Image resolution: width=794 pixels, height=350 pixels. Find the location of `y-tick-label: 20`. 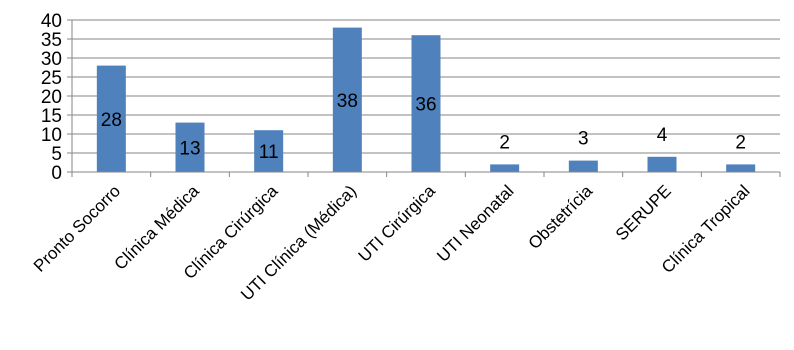

y-tick-label: 20 is located at coordinates (51, 97).